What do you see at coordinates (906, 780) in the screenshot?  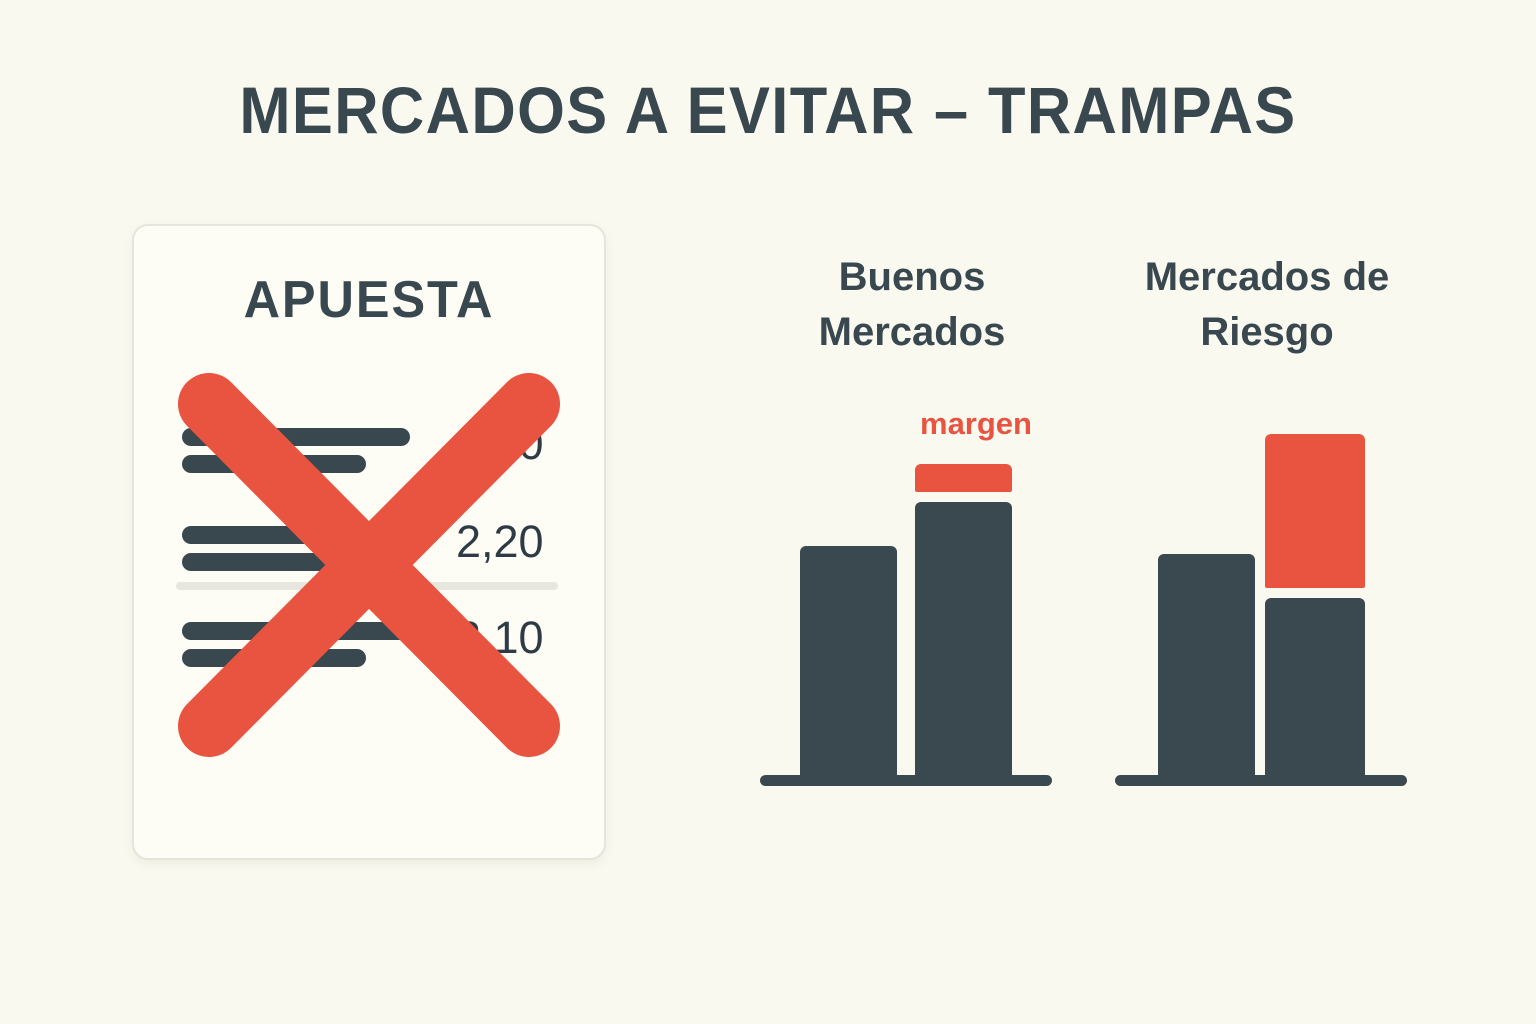 I see `baseline-group-buenos` at bounding box center [906, 780].